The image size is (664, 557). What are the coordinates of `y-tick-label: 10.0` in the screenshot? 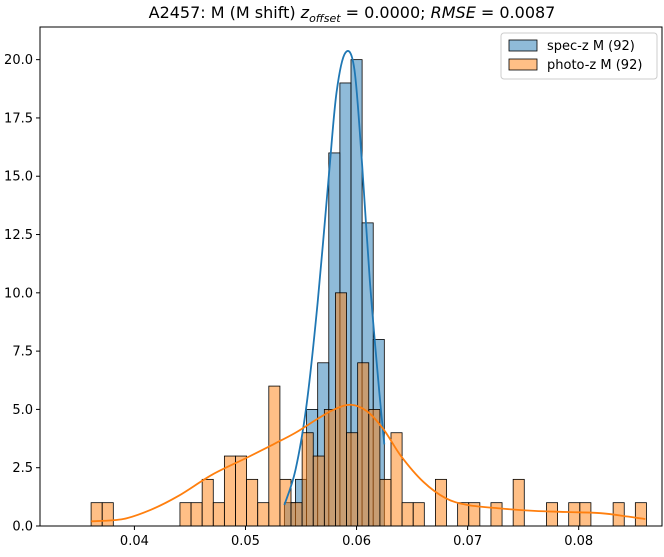 It's located at (18, 293).